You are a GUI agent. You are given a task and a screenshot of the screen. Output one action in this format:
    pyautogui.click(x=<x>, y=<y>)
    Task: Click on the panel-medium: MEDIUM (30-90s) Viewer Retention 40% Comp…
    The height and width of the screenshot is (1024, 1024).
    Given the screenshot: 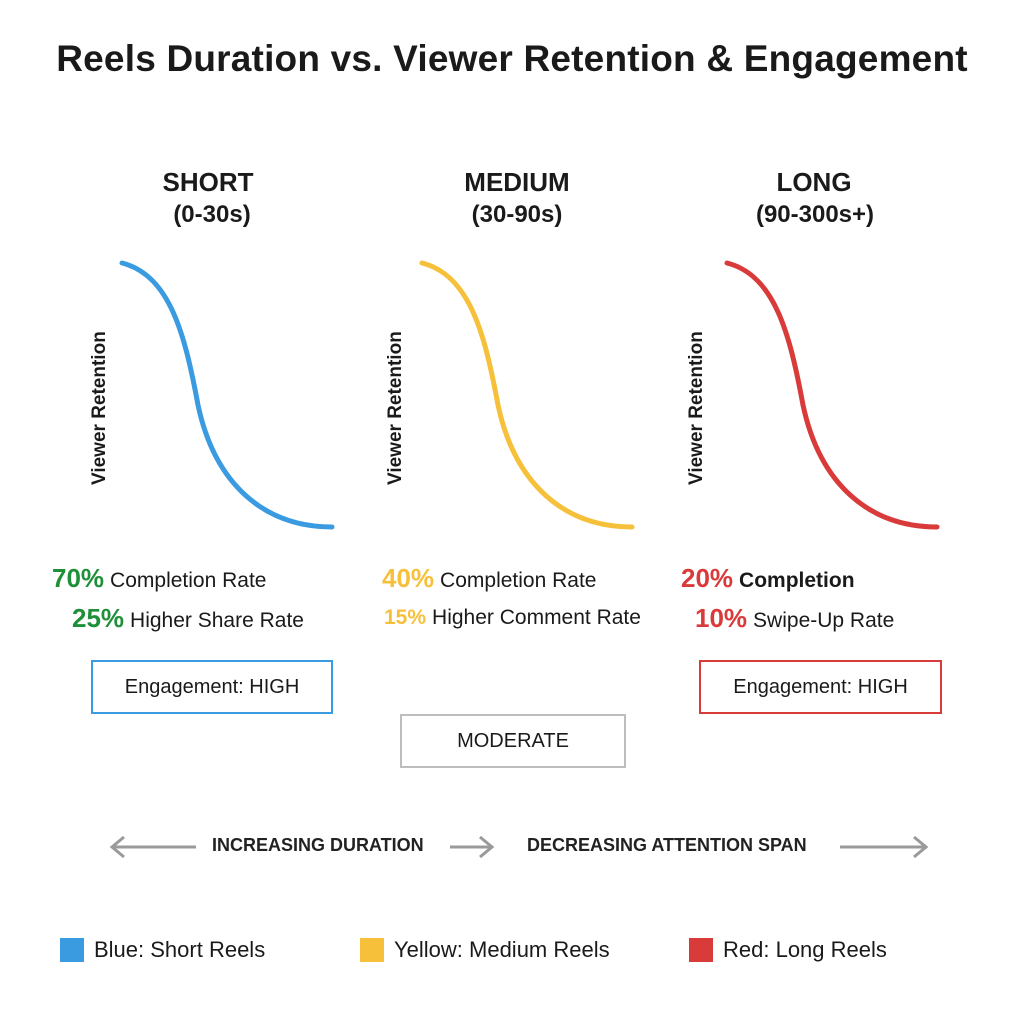 What is the action you would take?
    pyautogui.click(x=510, y=400)
    